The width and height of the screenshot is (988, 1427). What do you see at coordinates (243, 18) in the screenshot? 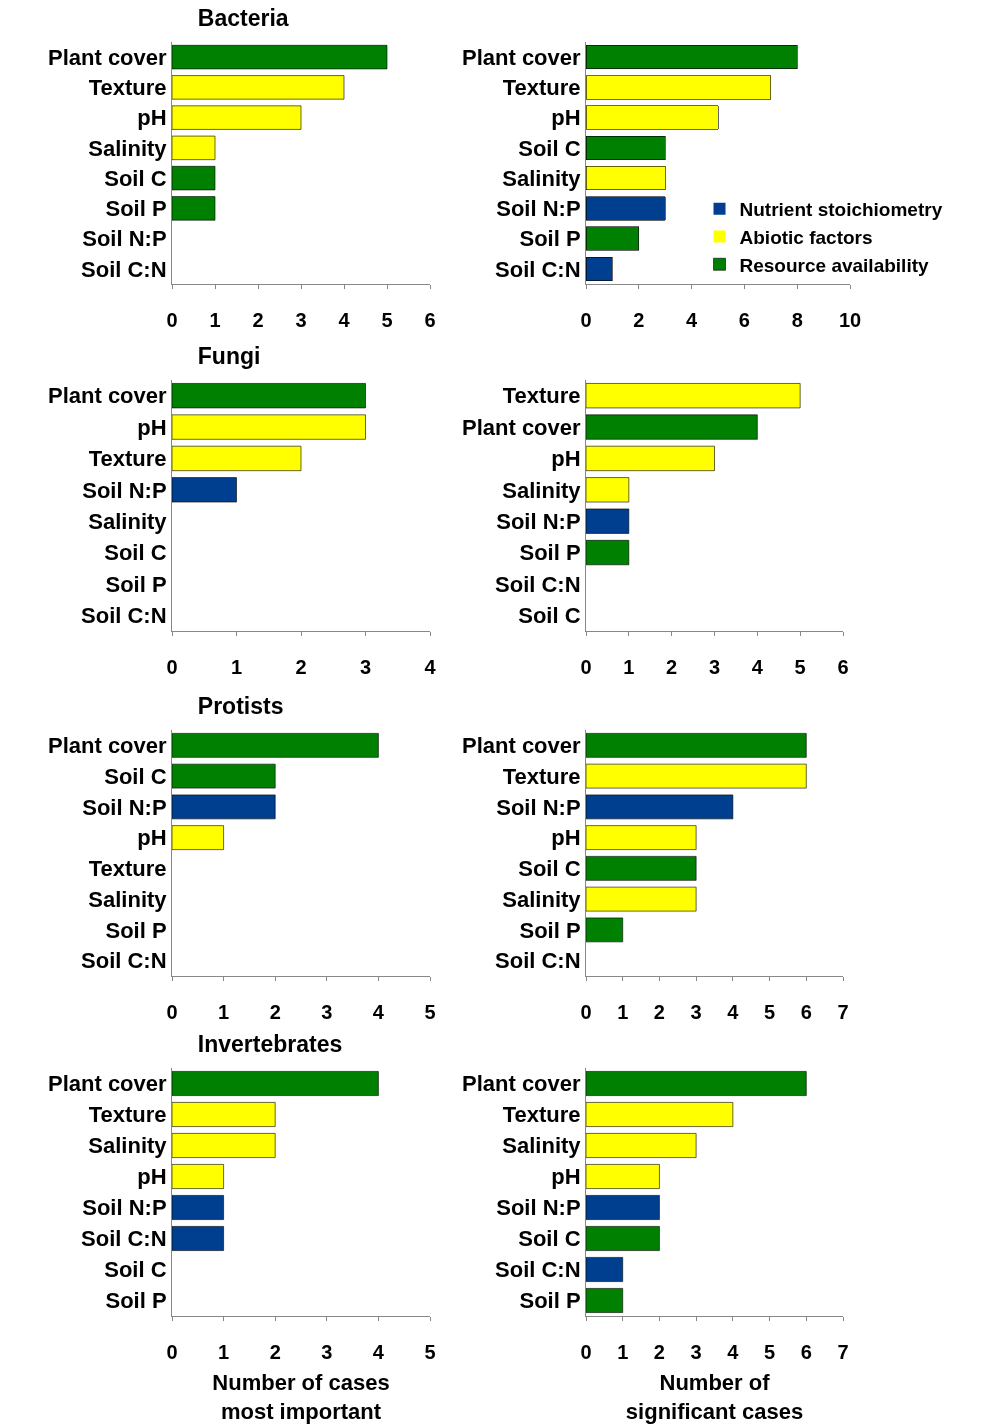
I see `chart-title: Bacteria` at bounding box center [243, 18].